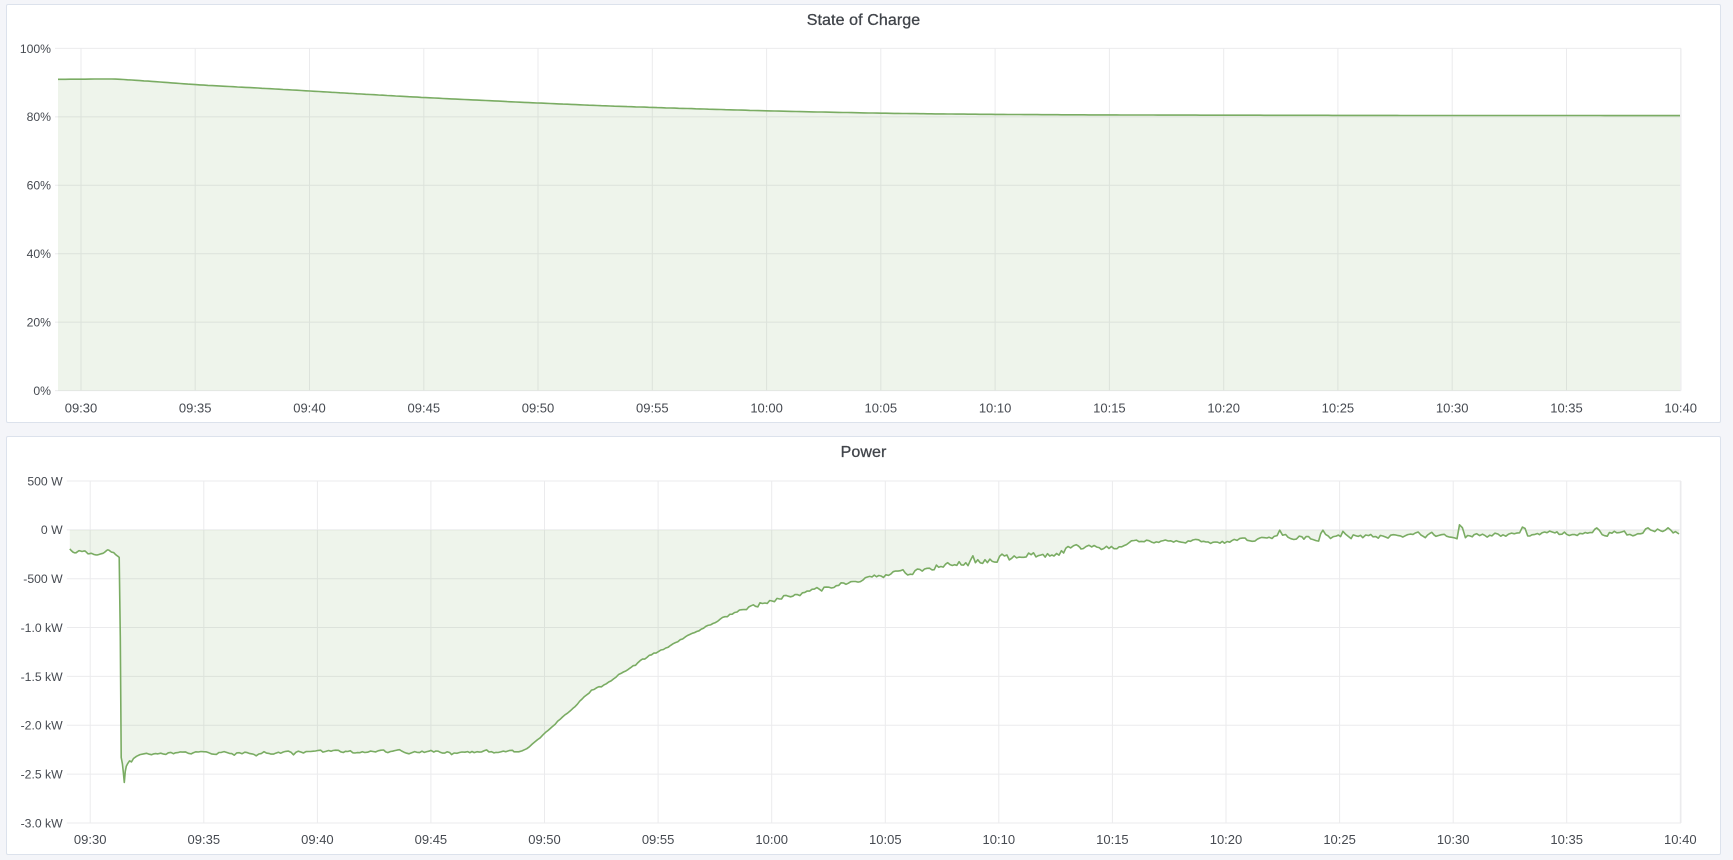  Describe the element at coordinates (42, 775) in the screenshot. I see `svg-text: -2.5 kW` at that location.